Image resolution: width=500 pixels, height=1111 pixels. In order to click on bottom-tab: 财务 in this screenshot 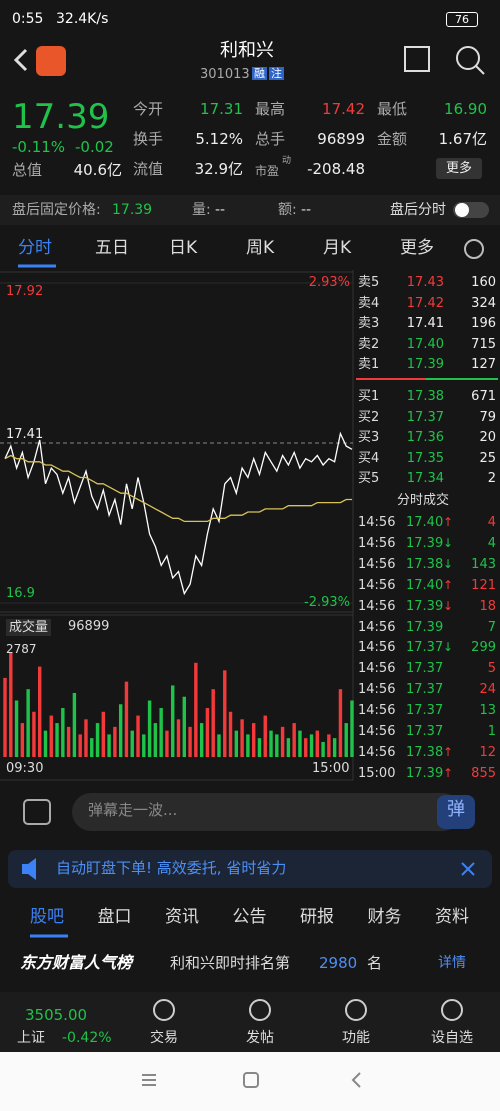, I will do `click(384, 917)`.